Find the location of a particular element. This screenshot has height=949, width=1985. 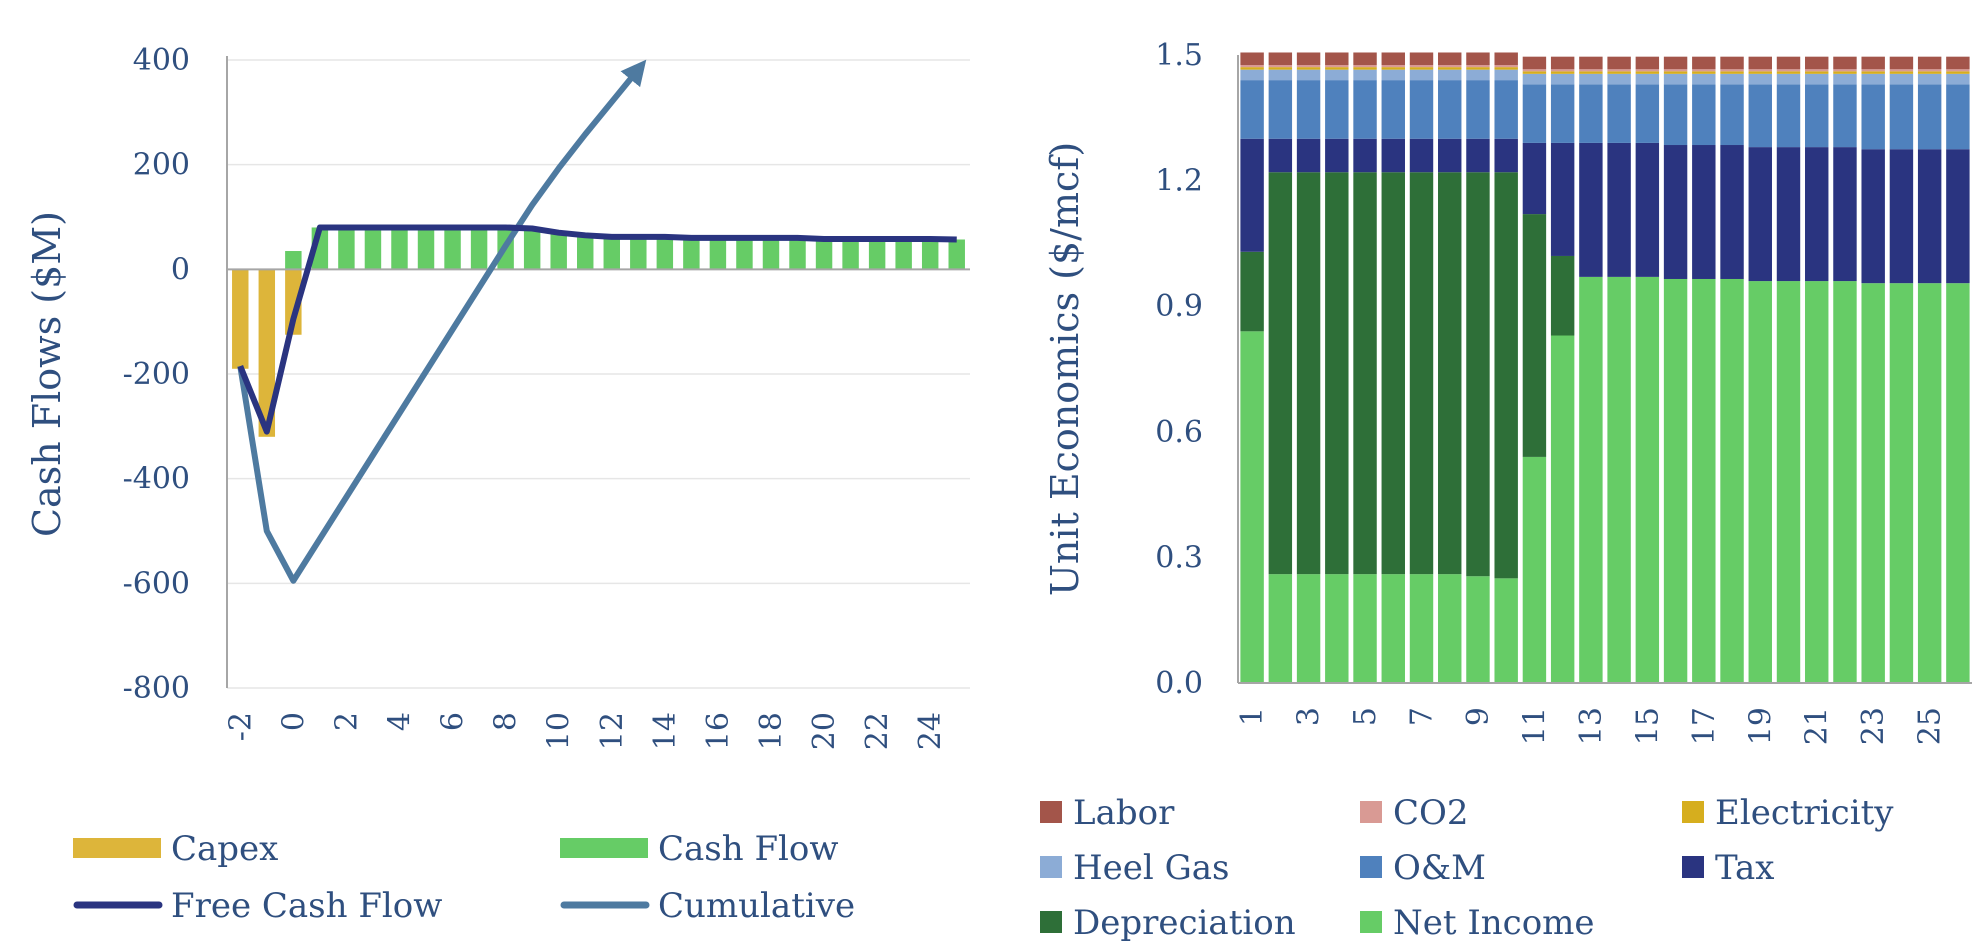

capex-legend-swatch is located at coordinates (117, 848).